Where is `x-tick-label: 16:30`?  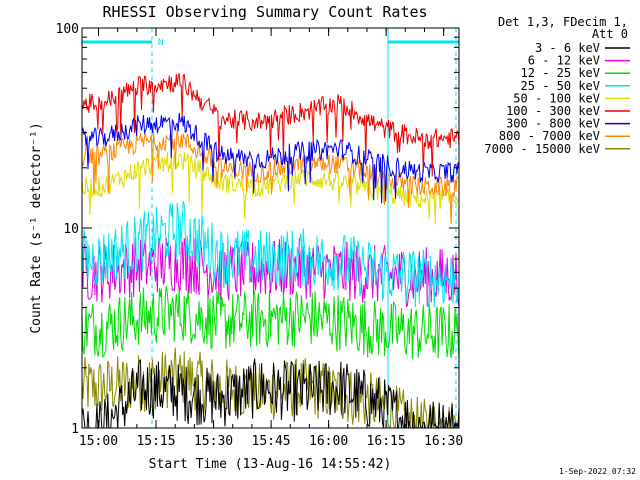 x-tick-label: 16:30 is located at coordinates (443, 441).